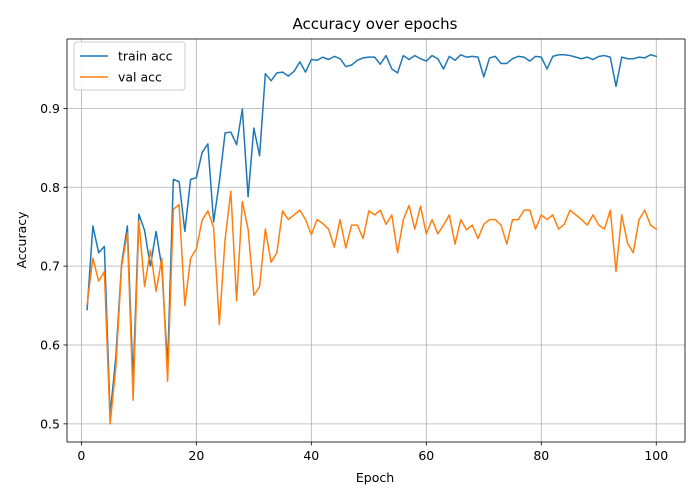 This screenshot has width=700, height=500. Describe the element at coordinates (541, 455) in the screenshot. I see `x-tick-label: 80` at that location.